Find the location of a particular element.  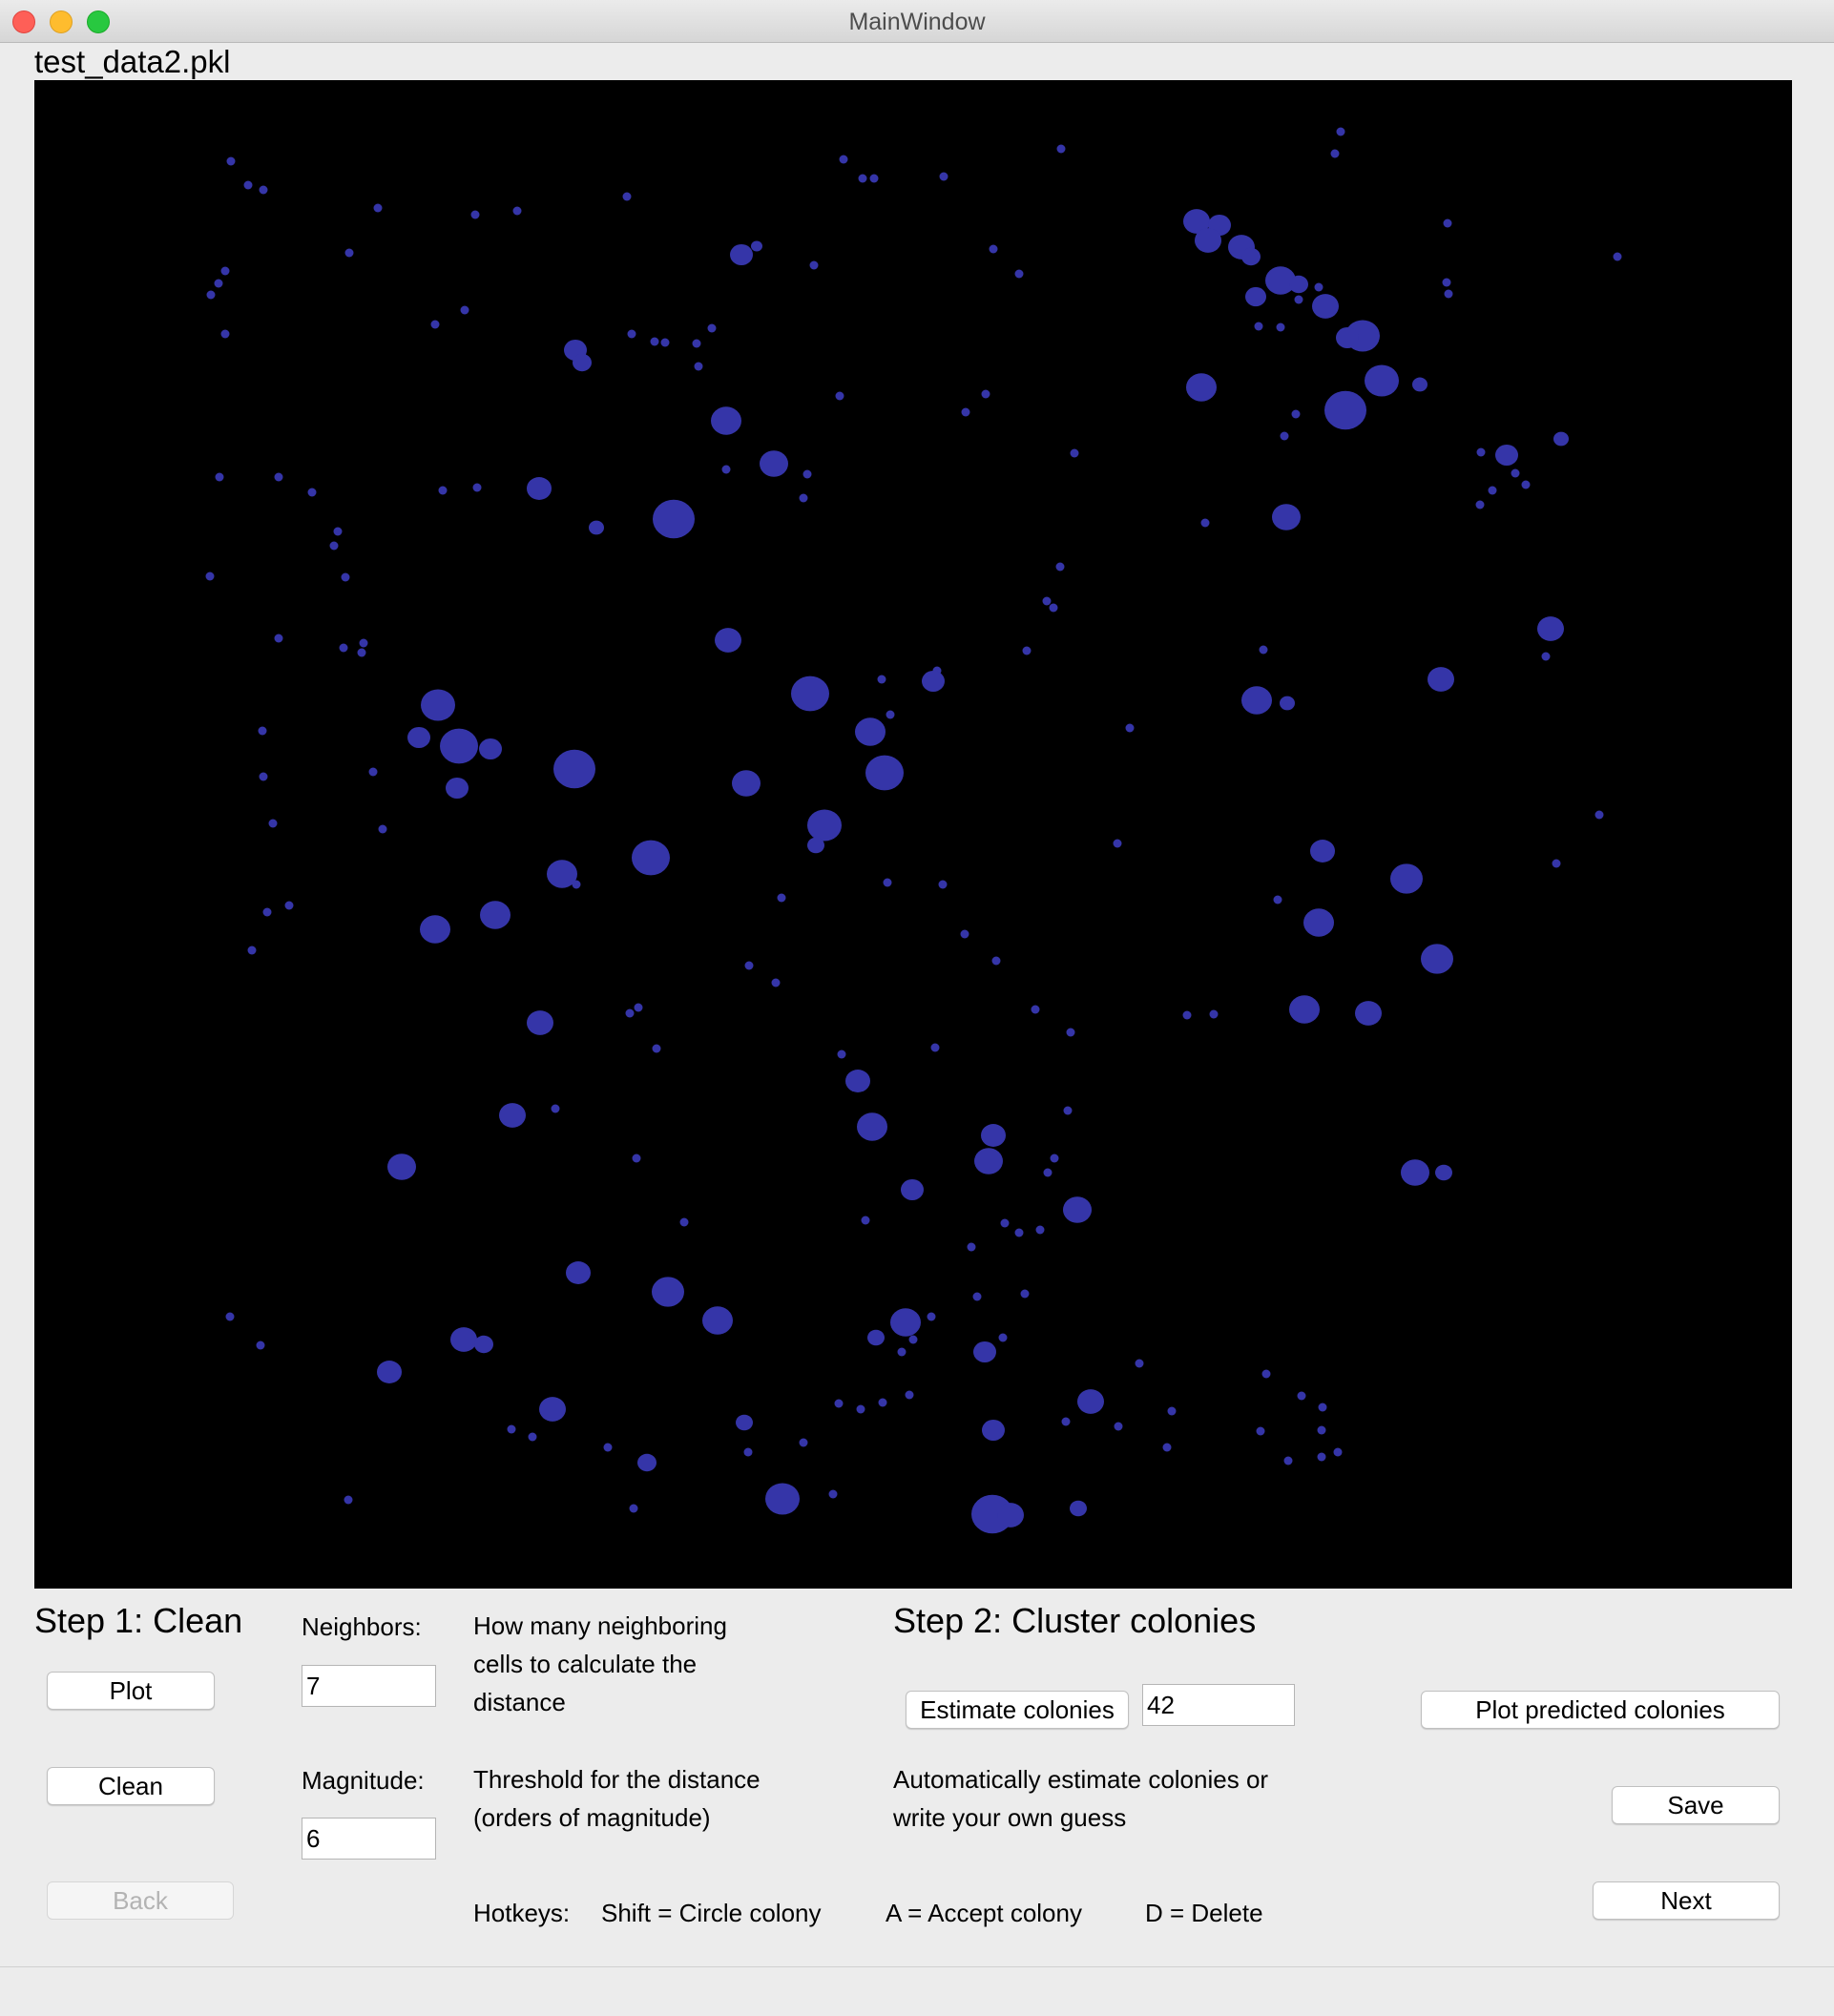

hotkey-shift: Shift = Circle colony is located at coordinates (711, 1913).